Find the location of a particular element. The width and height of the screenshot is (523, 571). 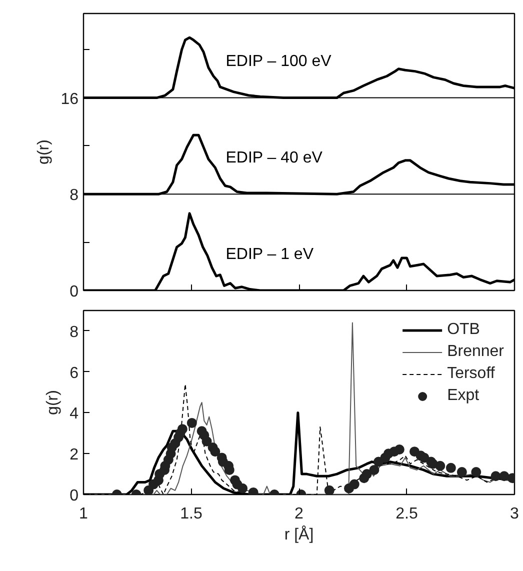

x-tick-label: 2.5 is located at coordinates (407, 514).